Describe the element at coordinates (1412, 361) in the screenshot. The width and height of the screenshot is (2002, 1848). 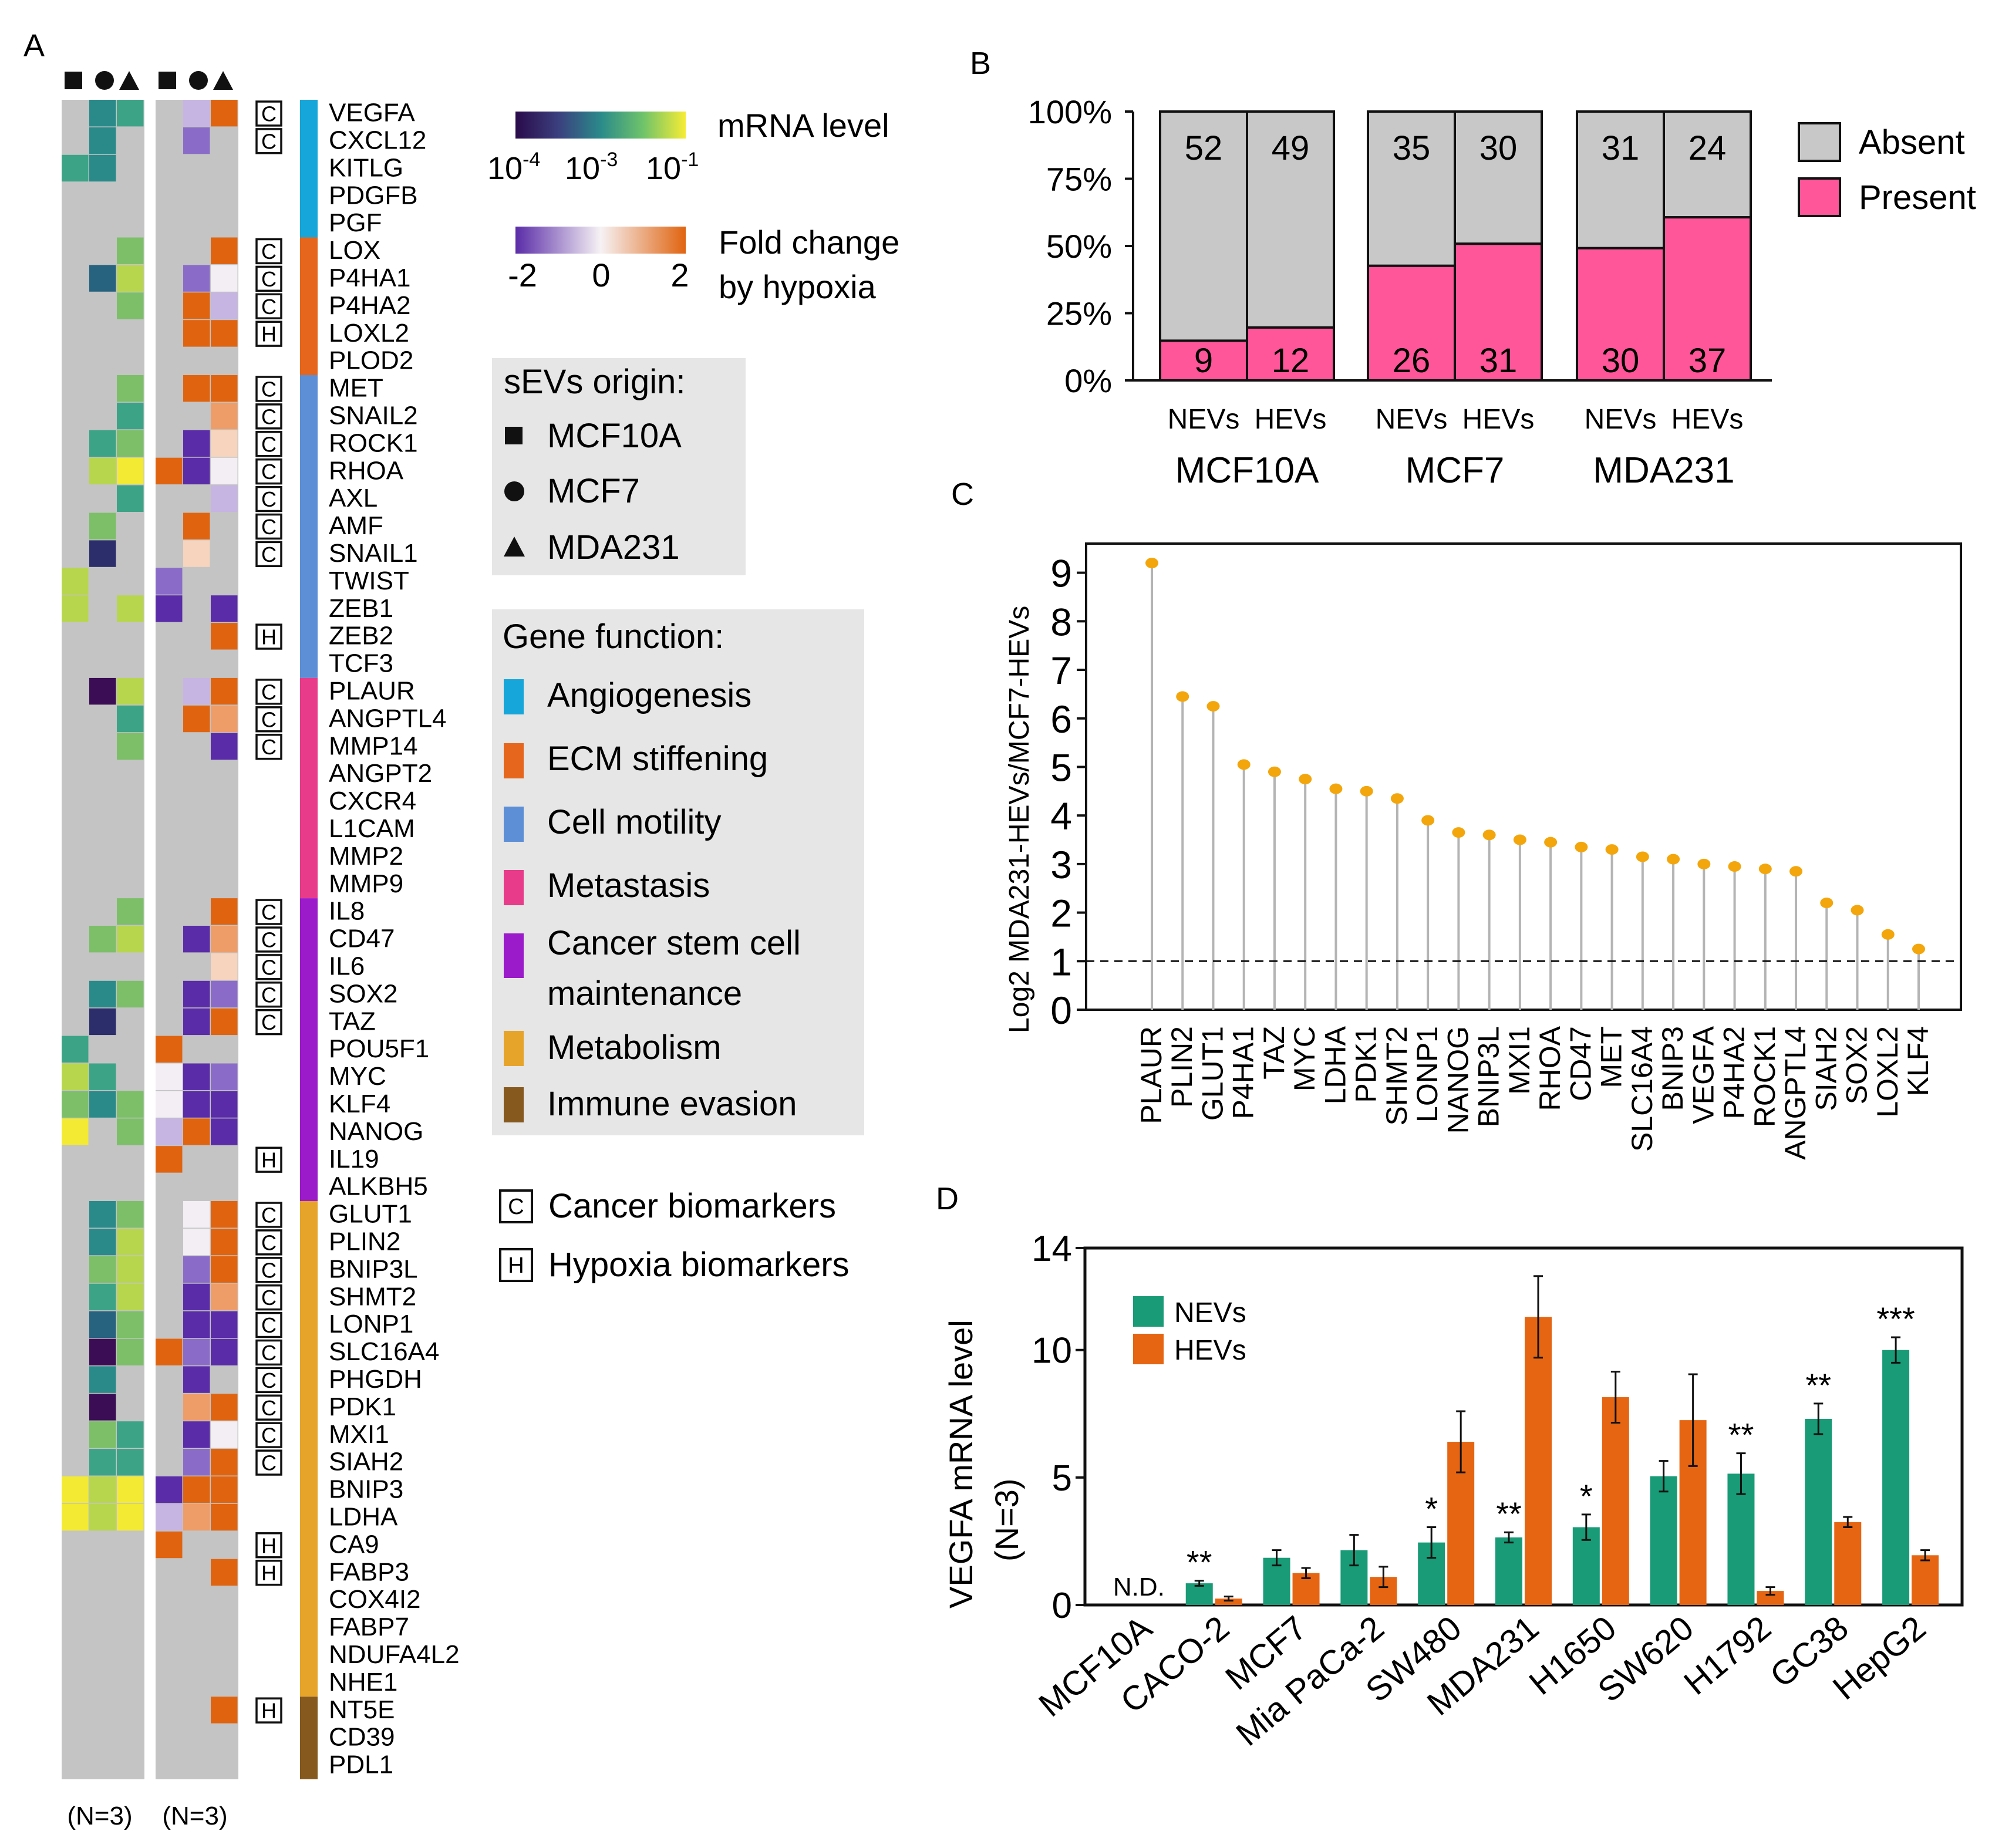
I see `present-count-label: 26` at that location.